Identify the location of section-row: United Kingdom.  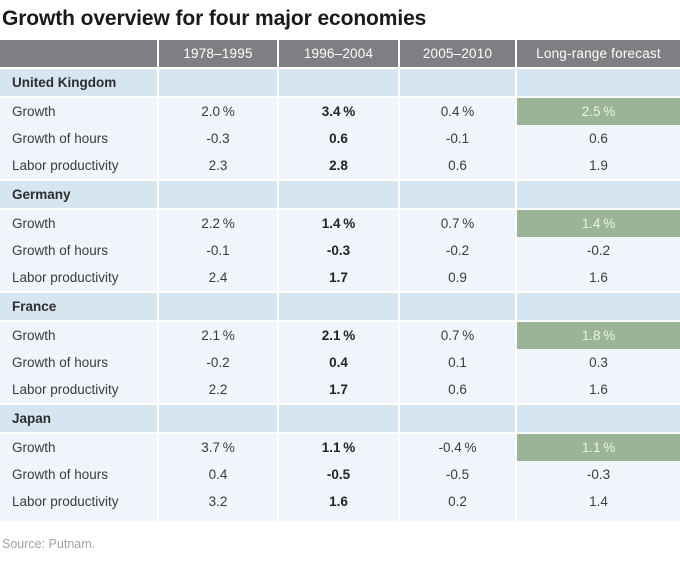
(340, 82).